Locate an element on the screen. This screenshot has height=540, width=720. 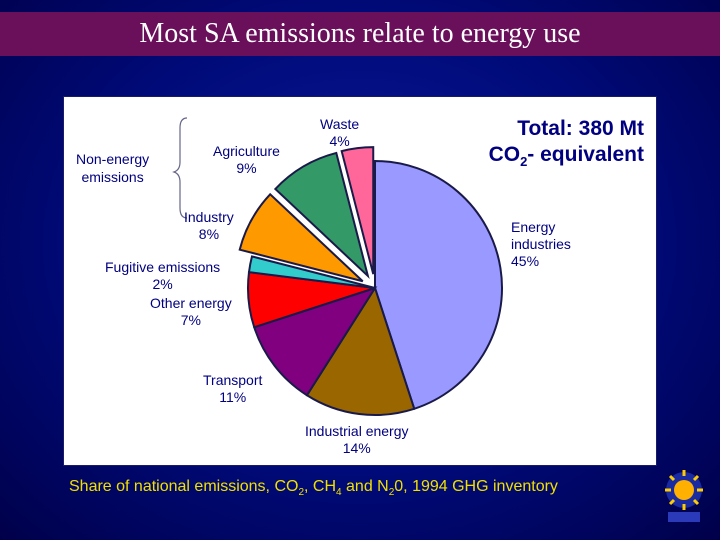
nonenergy-line2: emissions is located at coordinates (112, 177).